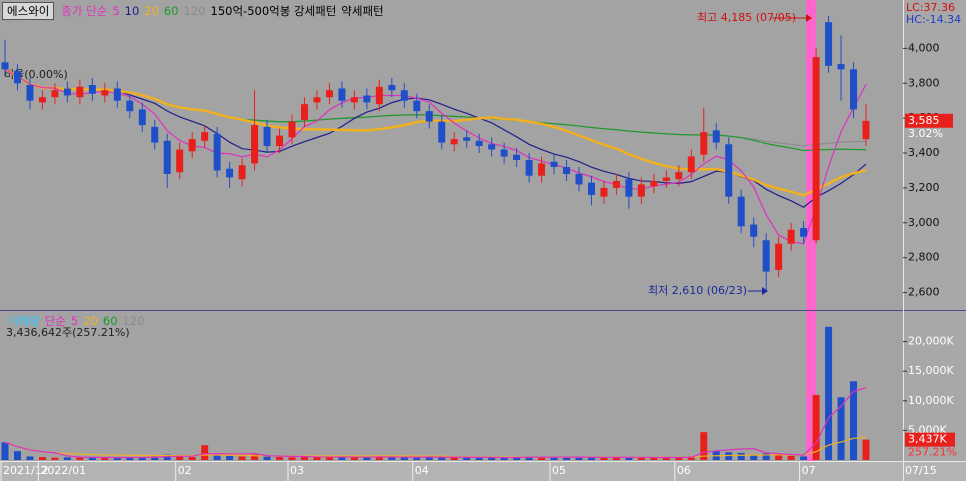 The image size is (966, 481). I want to click on ma-legend: 60, so click(171, 11).